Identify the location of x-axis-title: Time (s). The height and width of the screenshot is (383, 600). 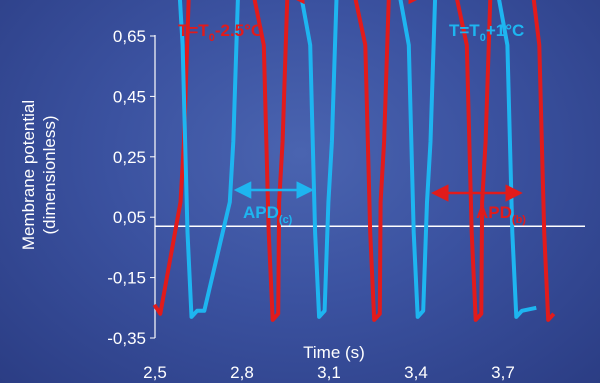
(334, 352).